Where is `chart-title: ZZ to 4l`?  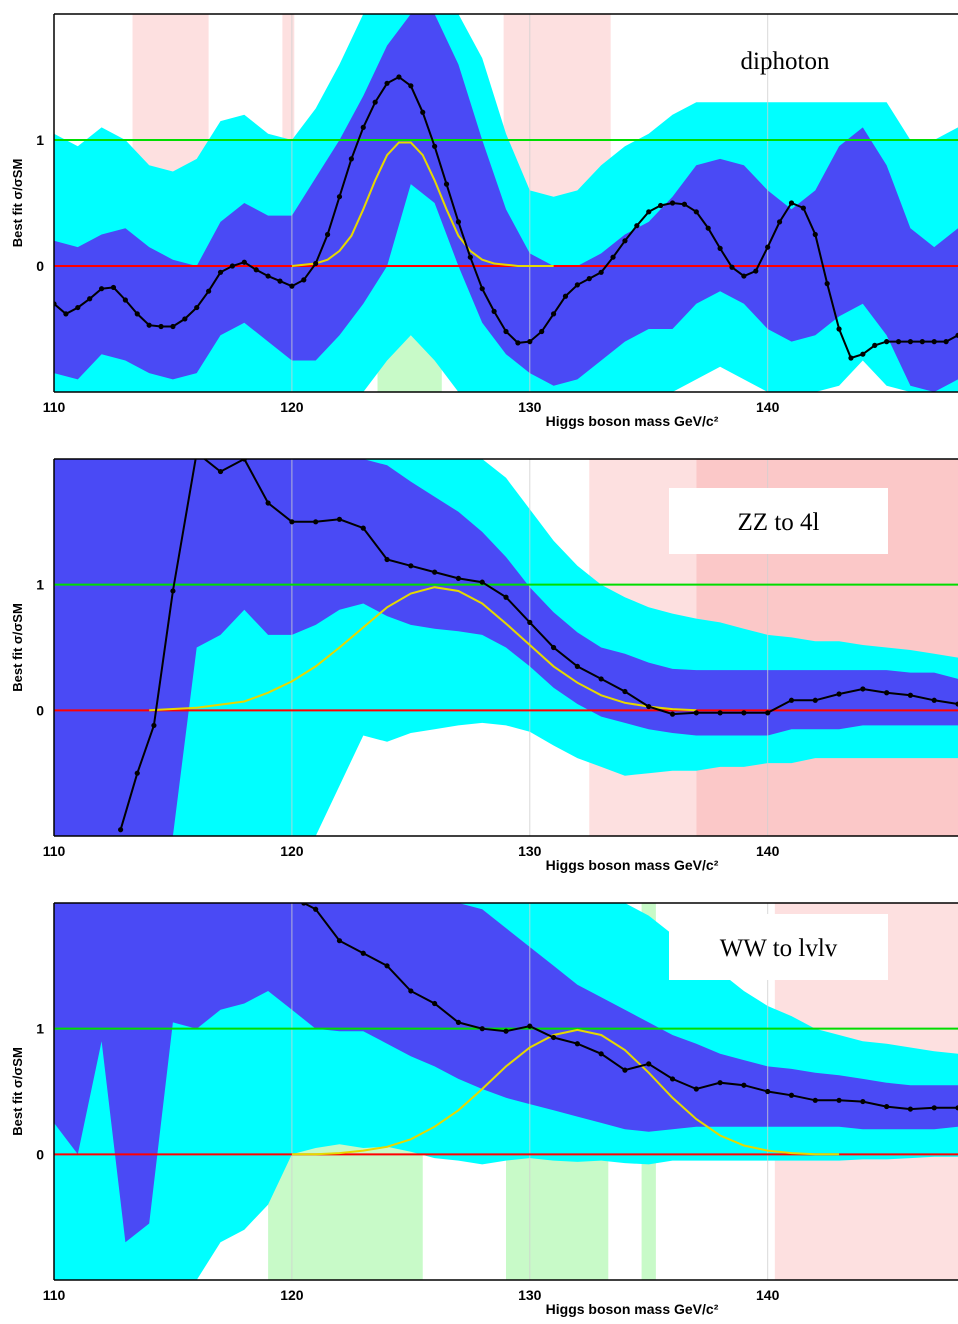
chart-title: ZZ to 4l is located at coordinates (779, 522).